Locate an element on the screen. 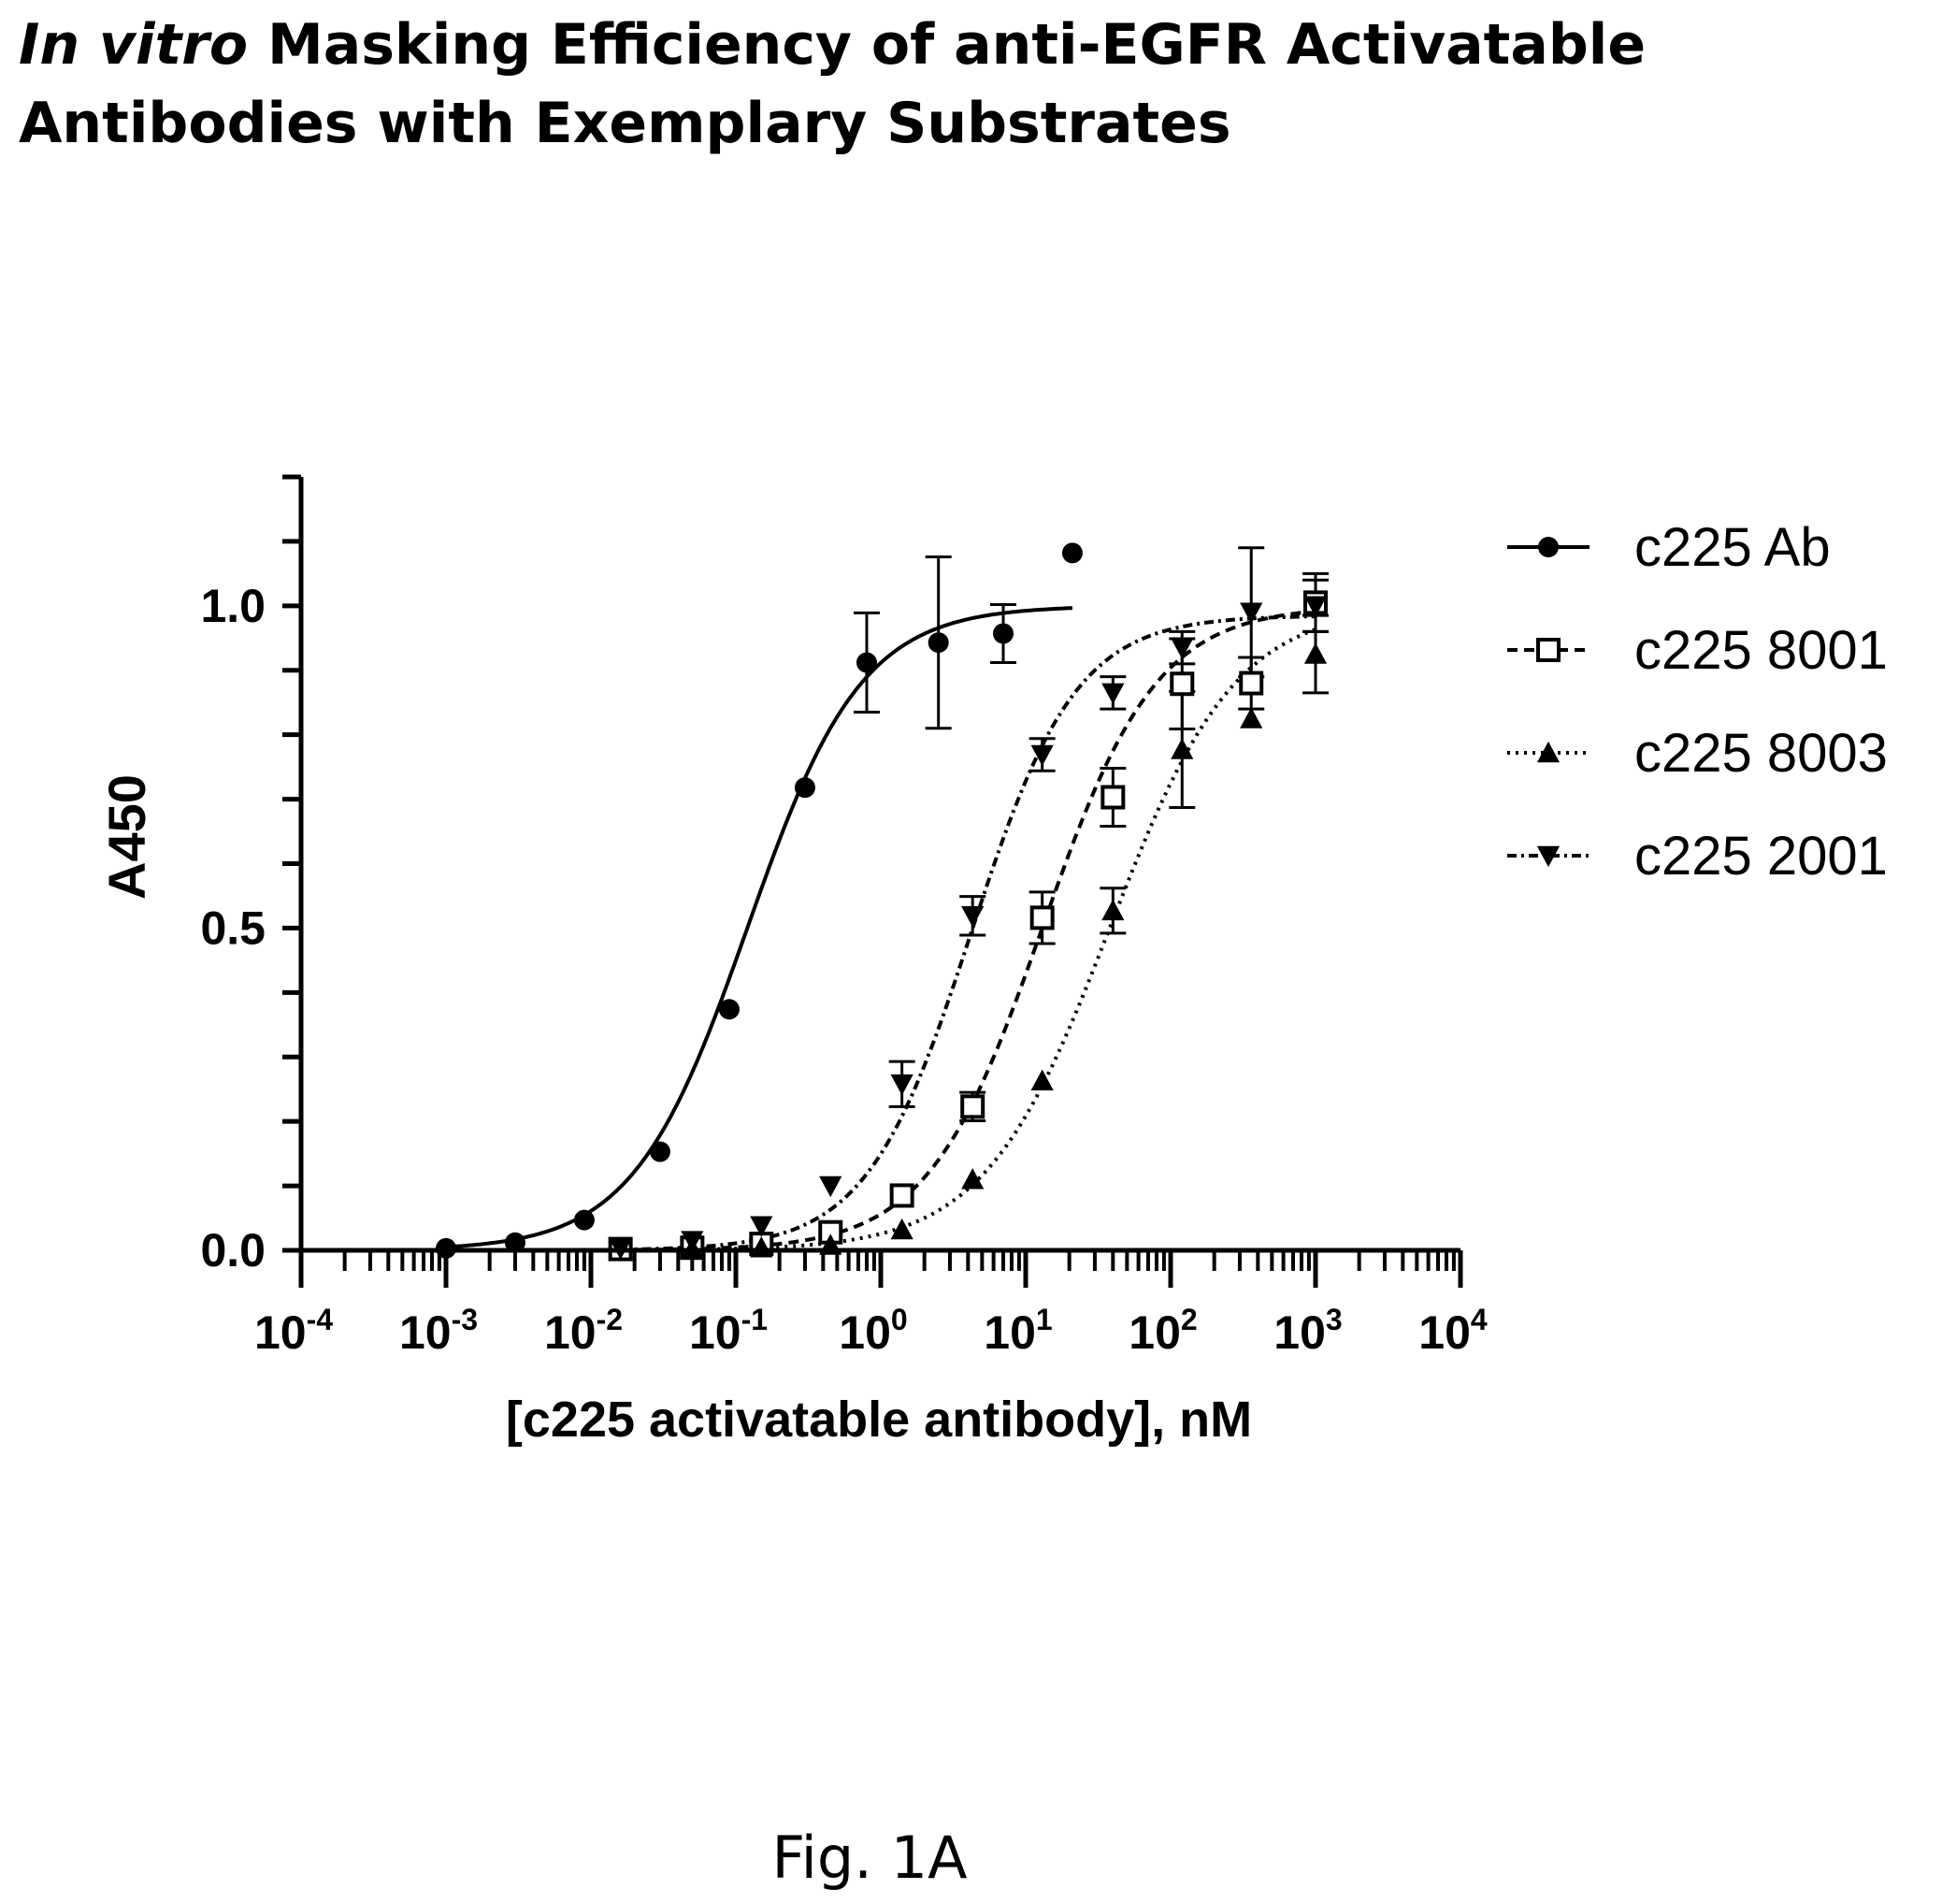 This screenshot has height=1904, width=1942. legend-label: c225 8001 is located at coordinates (1761, 650).